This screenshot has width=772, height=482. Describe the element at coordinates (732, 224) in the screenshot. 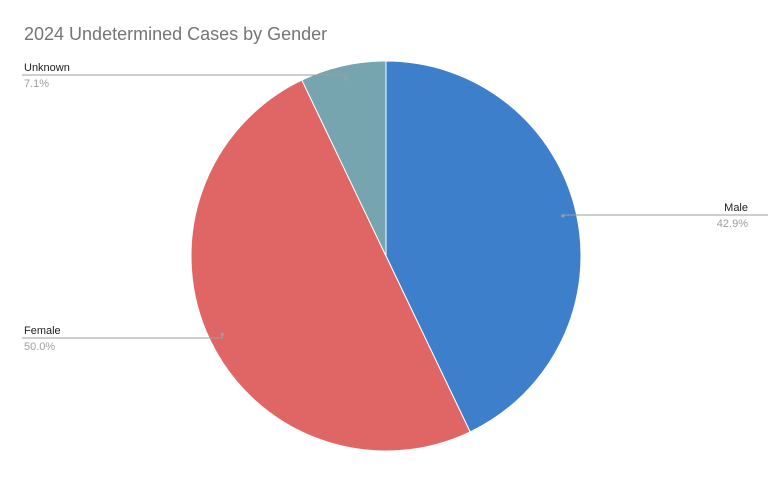

I see `slice-percent-male: 42.9%` at that location.